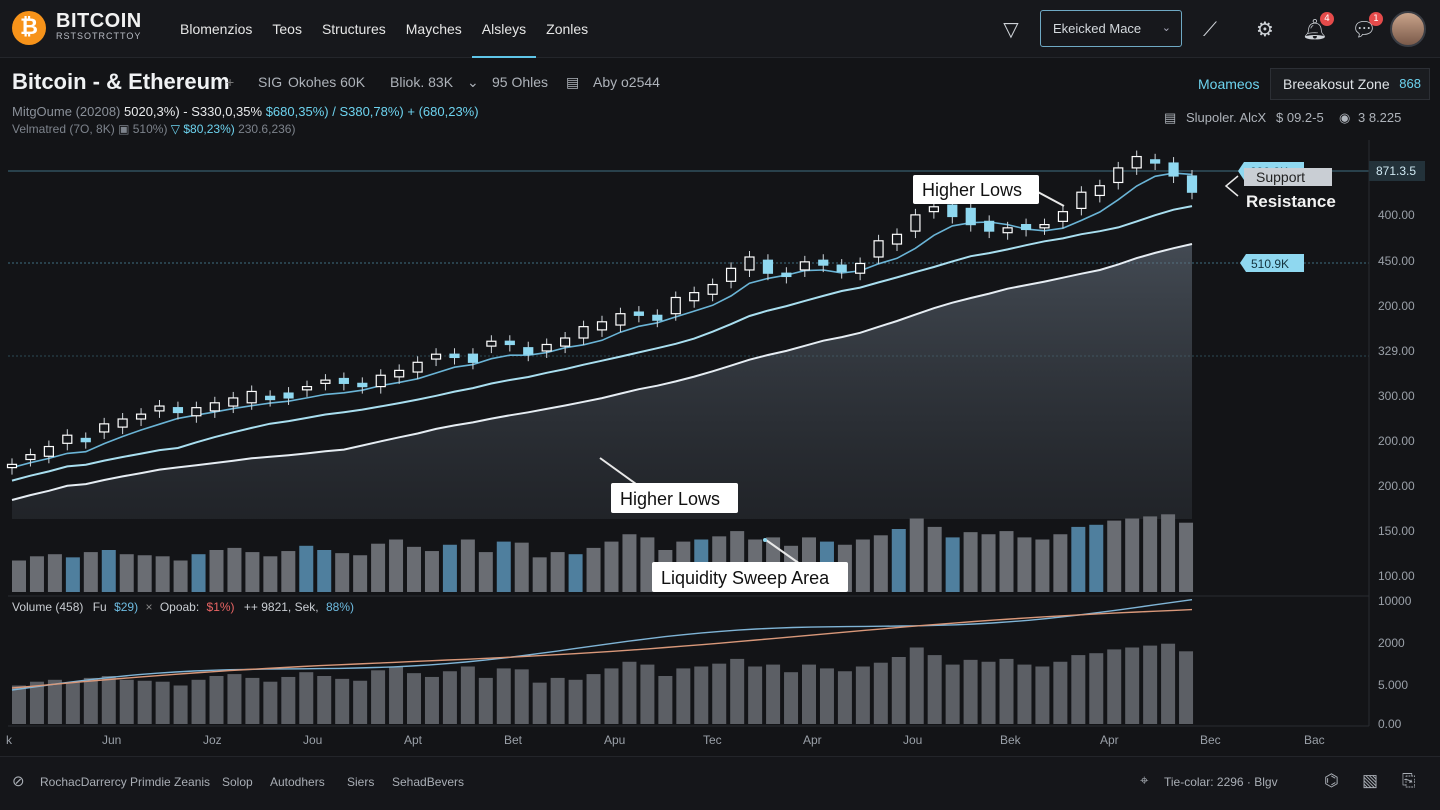  Describe the element at coordinates (1380, 117) in the screenshot. I see `stat-value-2: 3 8.225` at that location.